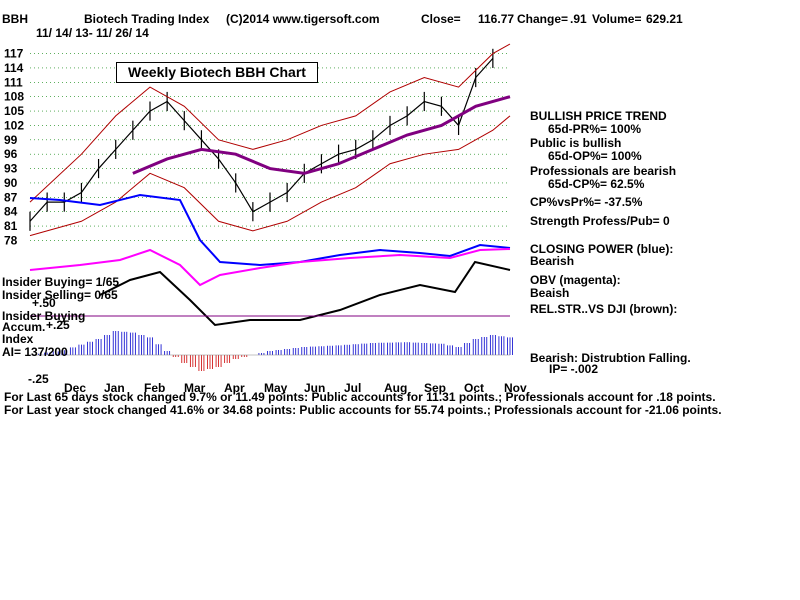 The width and height of the screenshot is (800, 600). I want to click on x-tick-label: Jan, so click(114, 388).